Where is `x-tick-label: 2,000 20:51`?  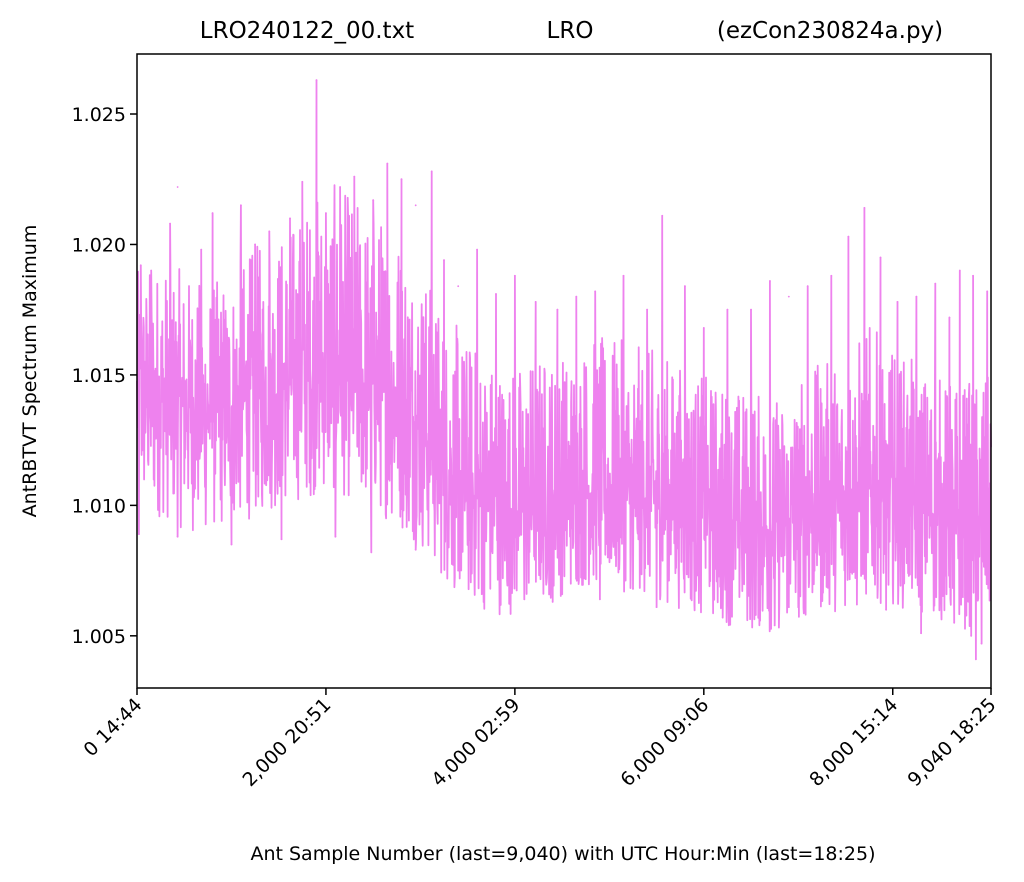
x-tick-label: 2,000 20:51 is located at coordinates (286, 742).